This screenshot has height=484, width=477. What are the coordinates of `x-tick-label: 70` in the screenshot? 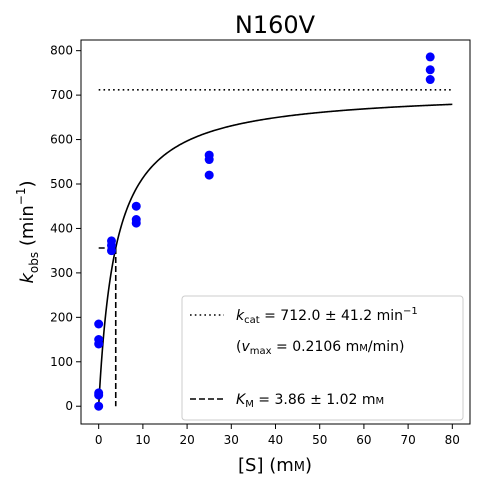 It's located at (407, 440).